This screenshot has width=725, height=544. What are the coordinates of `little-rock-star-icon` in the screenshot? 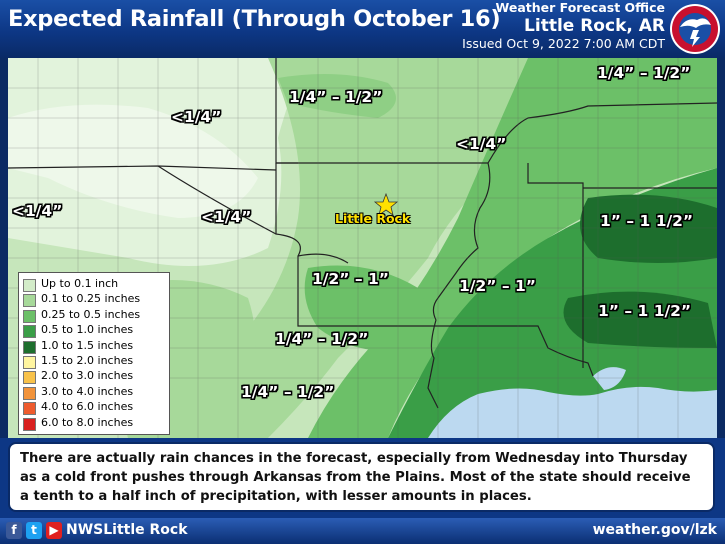 It's located at (386, 204).